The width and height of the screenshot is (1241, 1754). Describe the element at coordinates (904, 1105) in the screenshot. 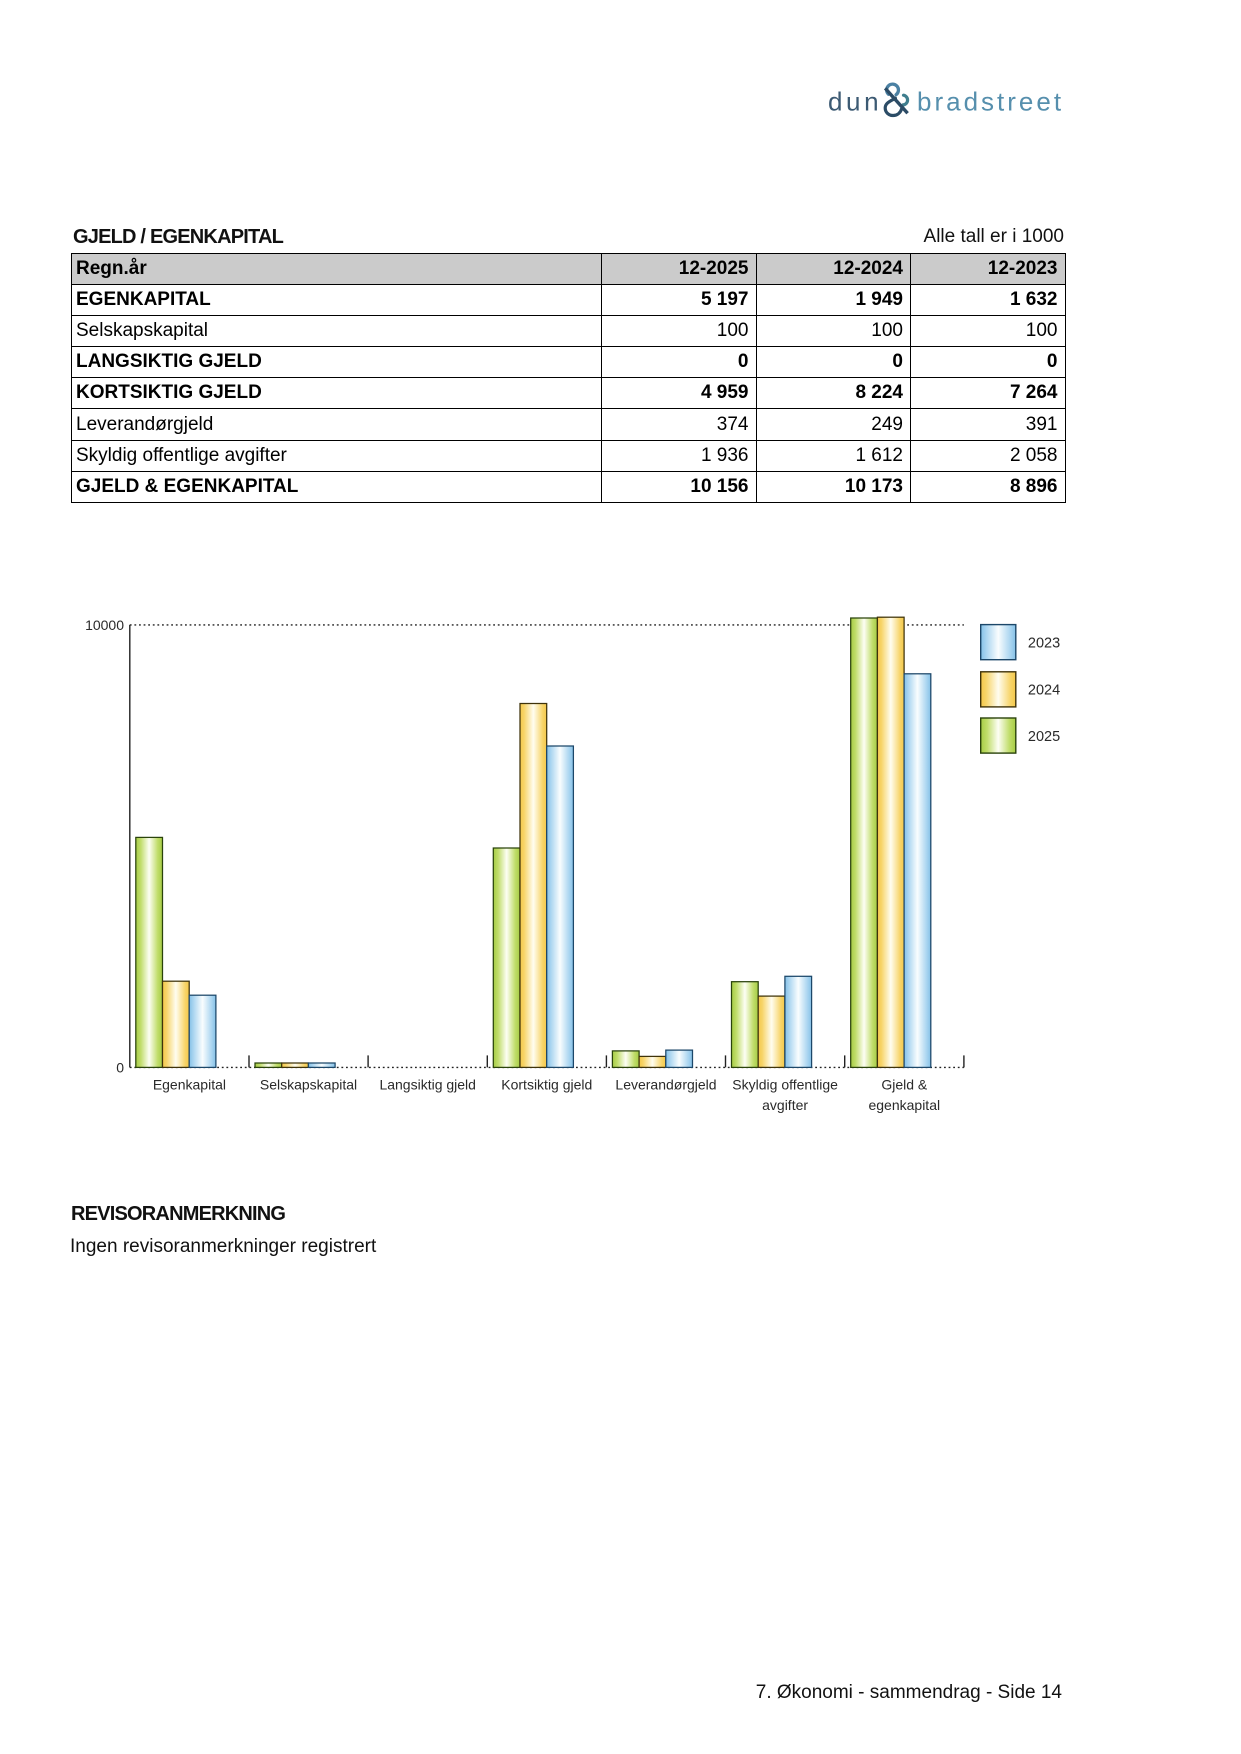

I see `svg-text: egenkapital` at that location.